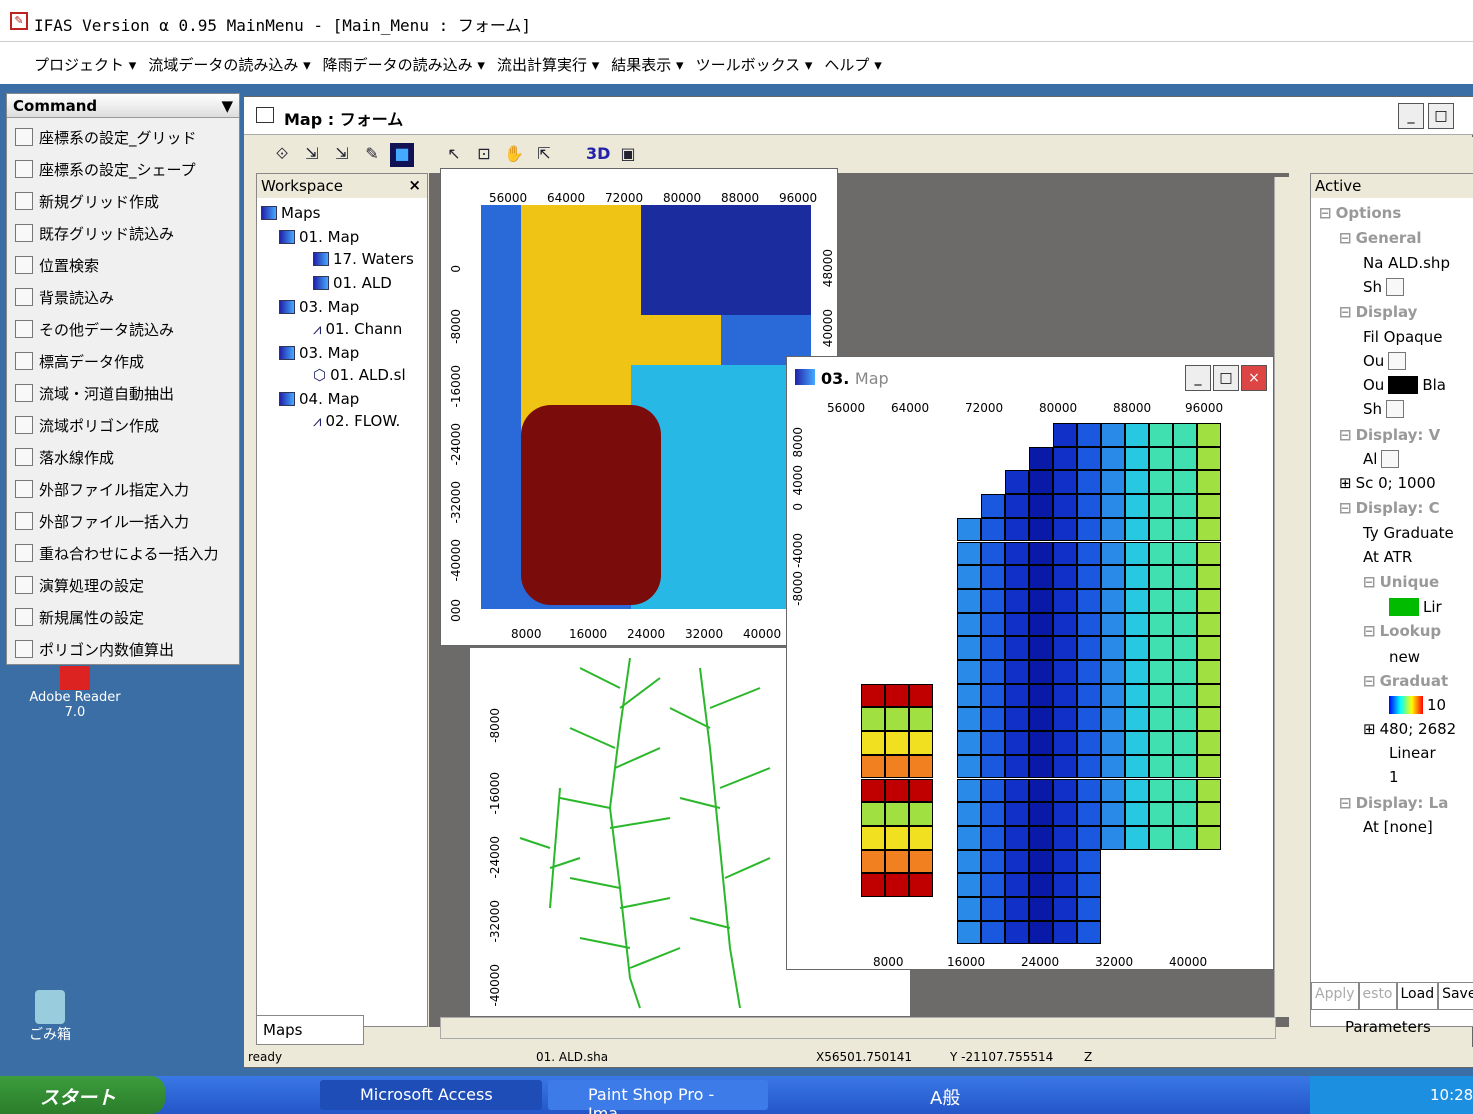 This screenshot has width=1473, height=1114. What do you see at coordinates (544, 153) in the screenshot?
I see `zoom-extent-icon: ⇱` at bounding box center [544, 153].